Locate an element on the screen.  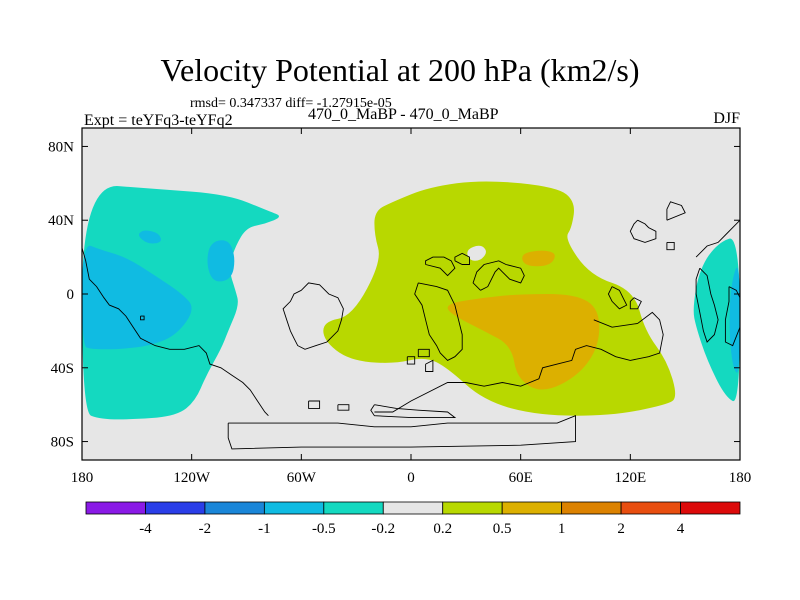
y-tick-label: 40S is located at coordinates (62, 369).